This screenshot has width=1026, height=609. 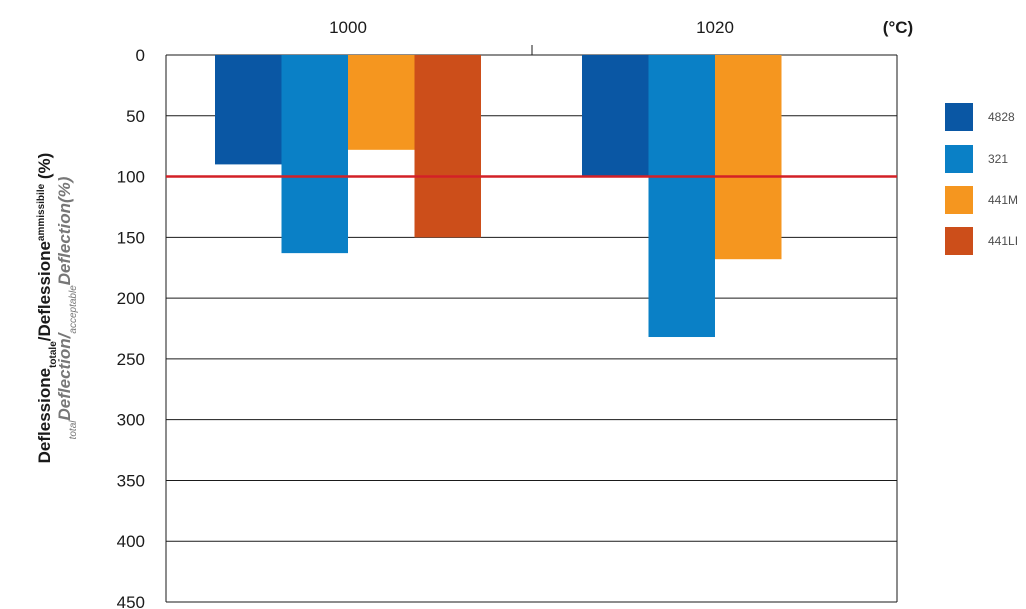 I want to click on y-tick-label: 0, so click(x=140, y=55).